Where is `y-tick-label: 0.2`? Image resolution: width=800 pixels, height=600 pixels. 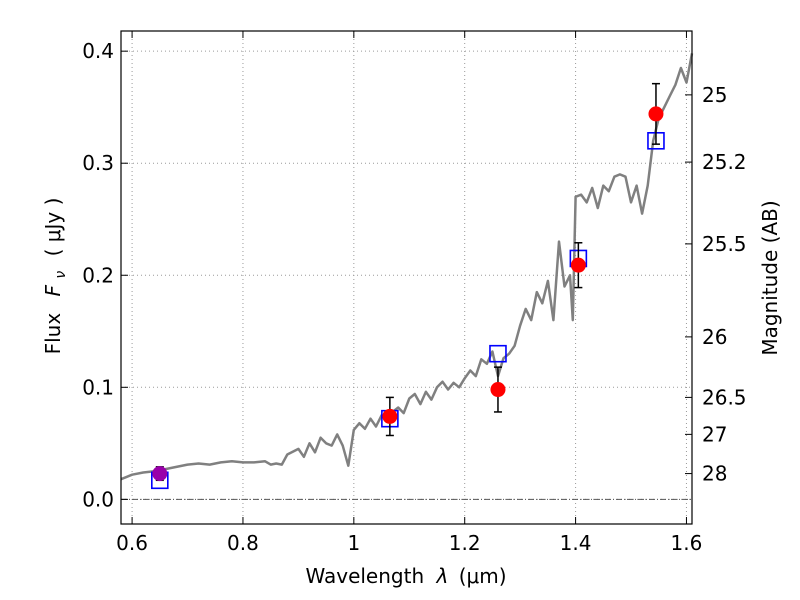 y-tick-label: 0.2 is located at coordinates (98, 275).